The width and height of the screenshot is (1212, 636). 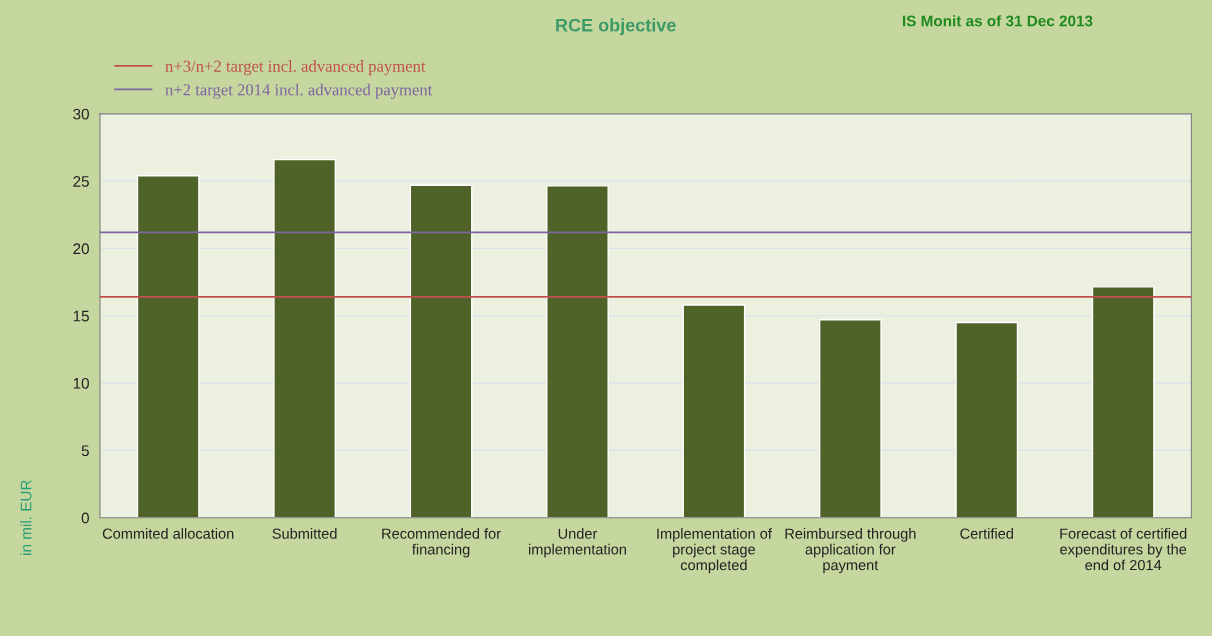 What do you see at coordinates (168, 533) in the screenshot?
I see `x-tick-label: Commited allocation` at bounding box center [168, 533].